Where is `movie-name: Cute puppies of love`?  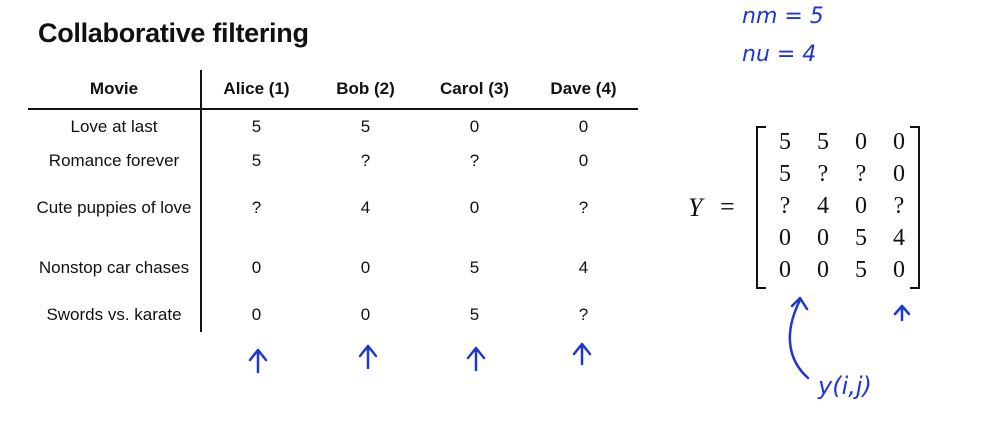 movie-name: Cute puppies of love is located at coordinates (115, 208).